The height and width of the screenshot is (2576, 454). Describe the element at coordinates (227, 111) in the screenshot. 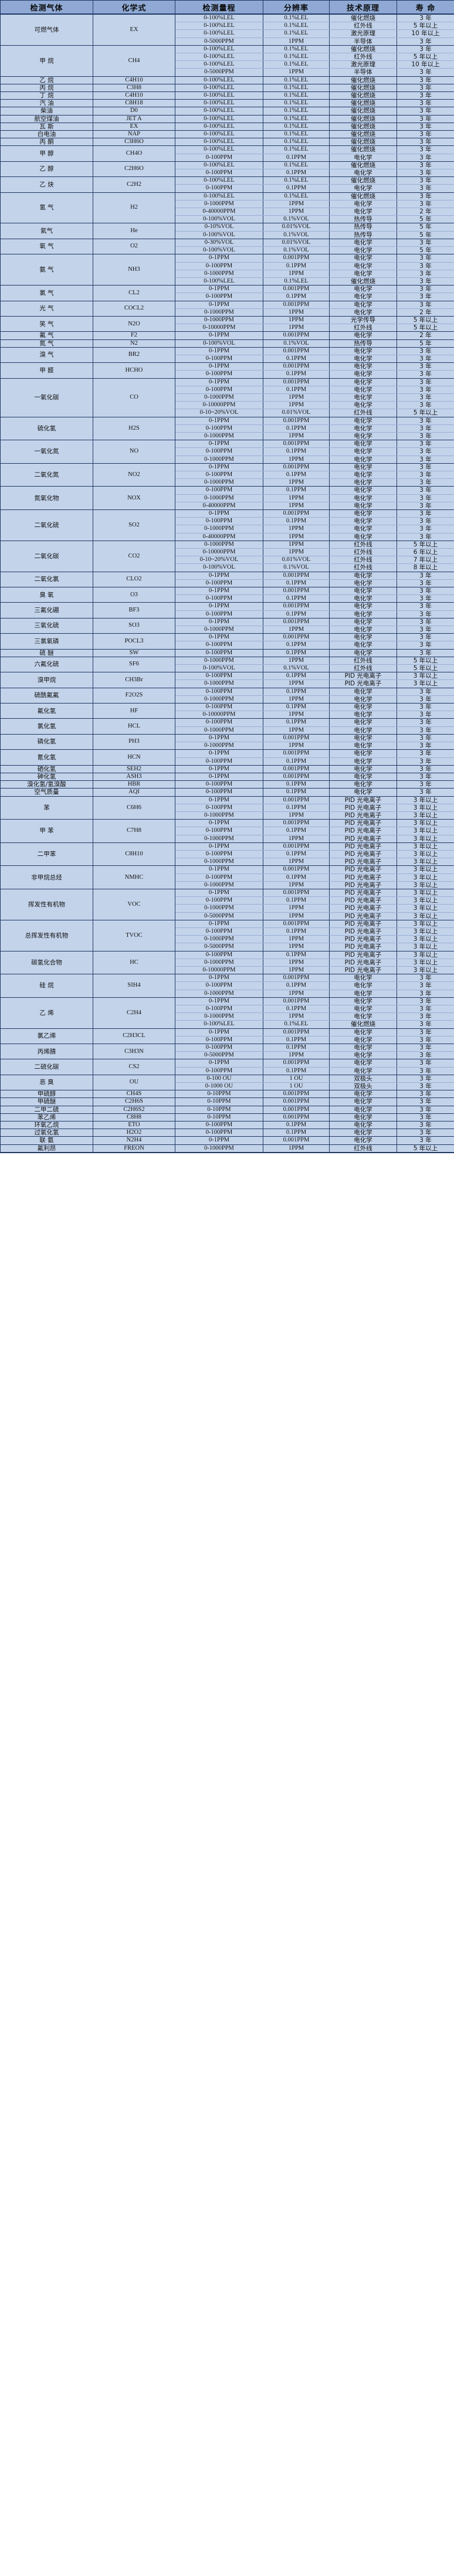

I see `table-row: 柴油 D0 0-100%LEL 0.1%LEL 催化燃烧 3 年` at that location.